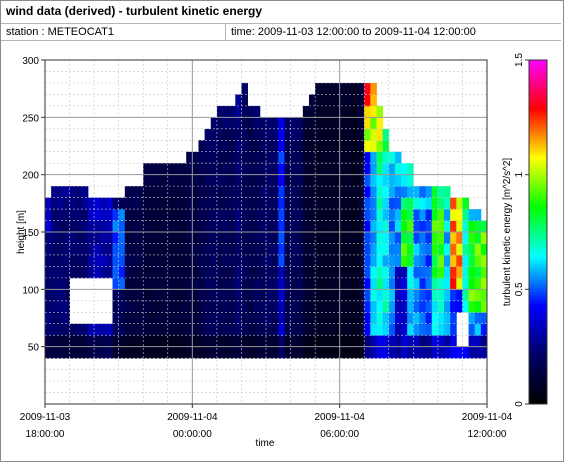  What do you see at coordinates (34, 348) in the screenshot?
I see `y-tick-label: 50` at bounding box center [34, 348].